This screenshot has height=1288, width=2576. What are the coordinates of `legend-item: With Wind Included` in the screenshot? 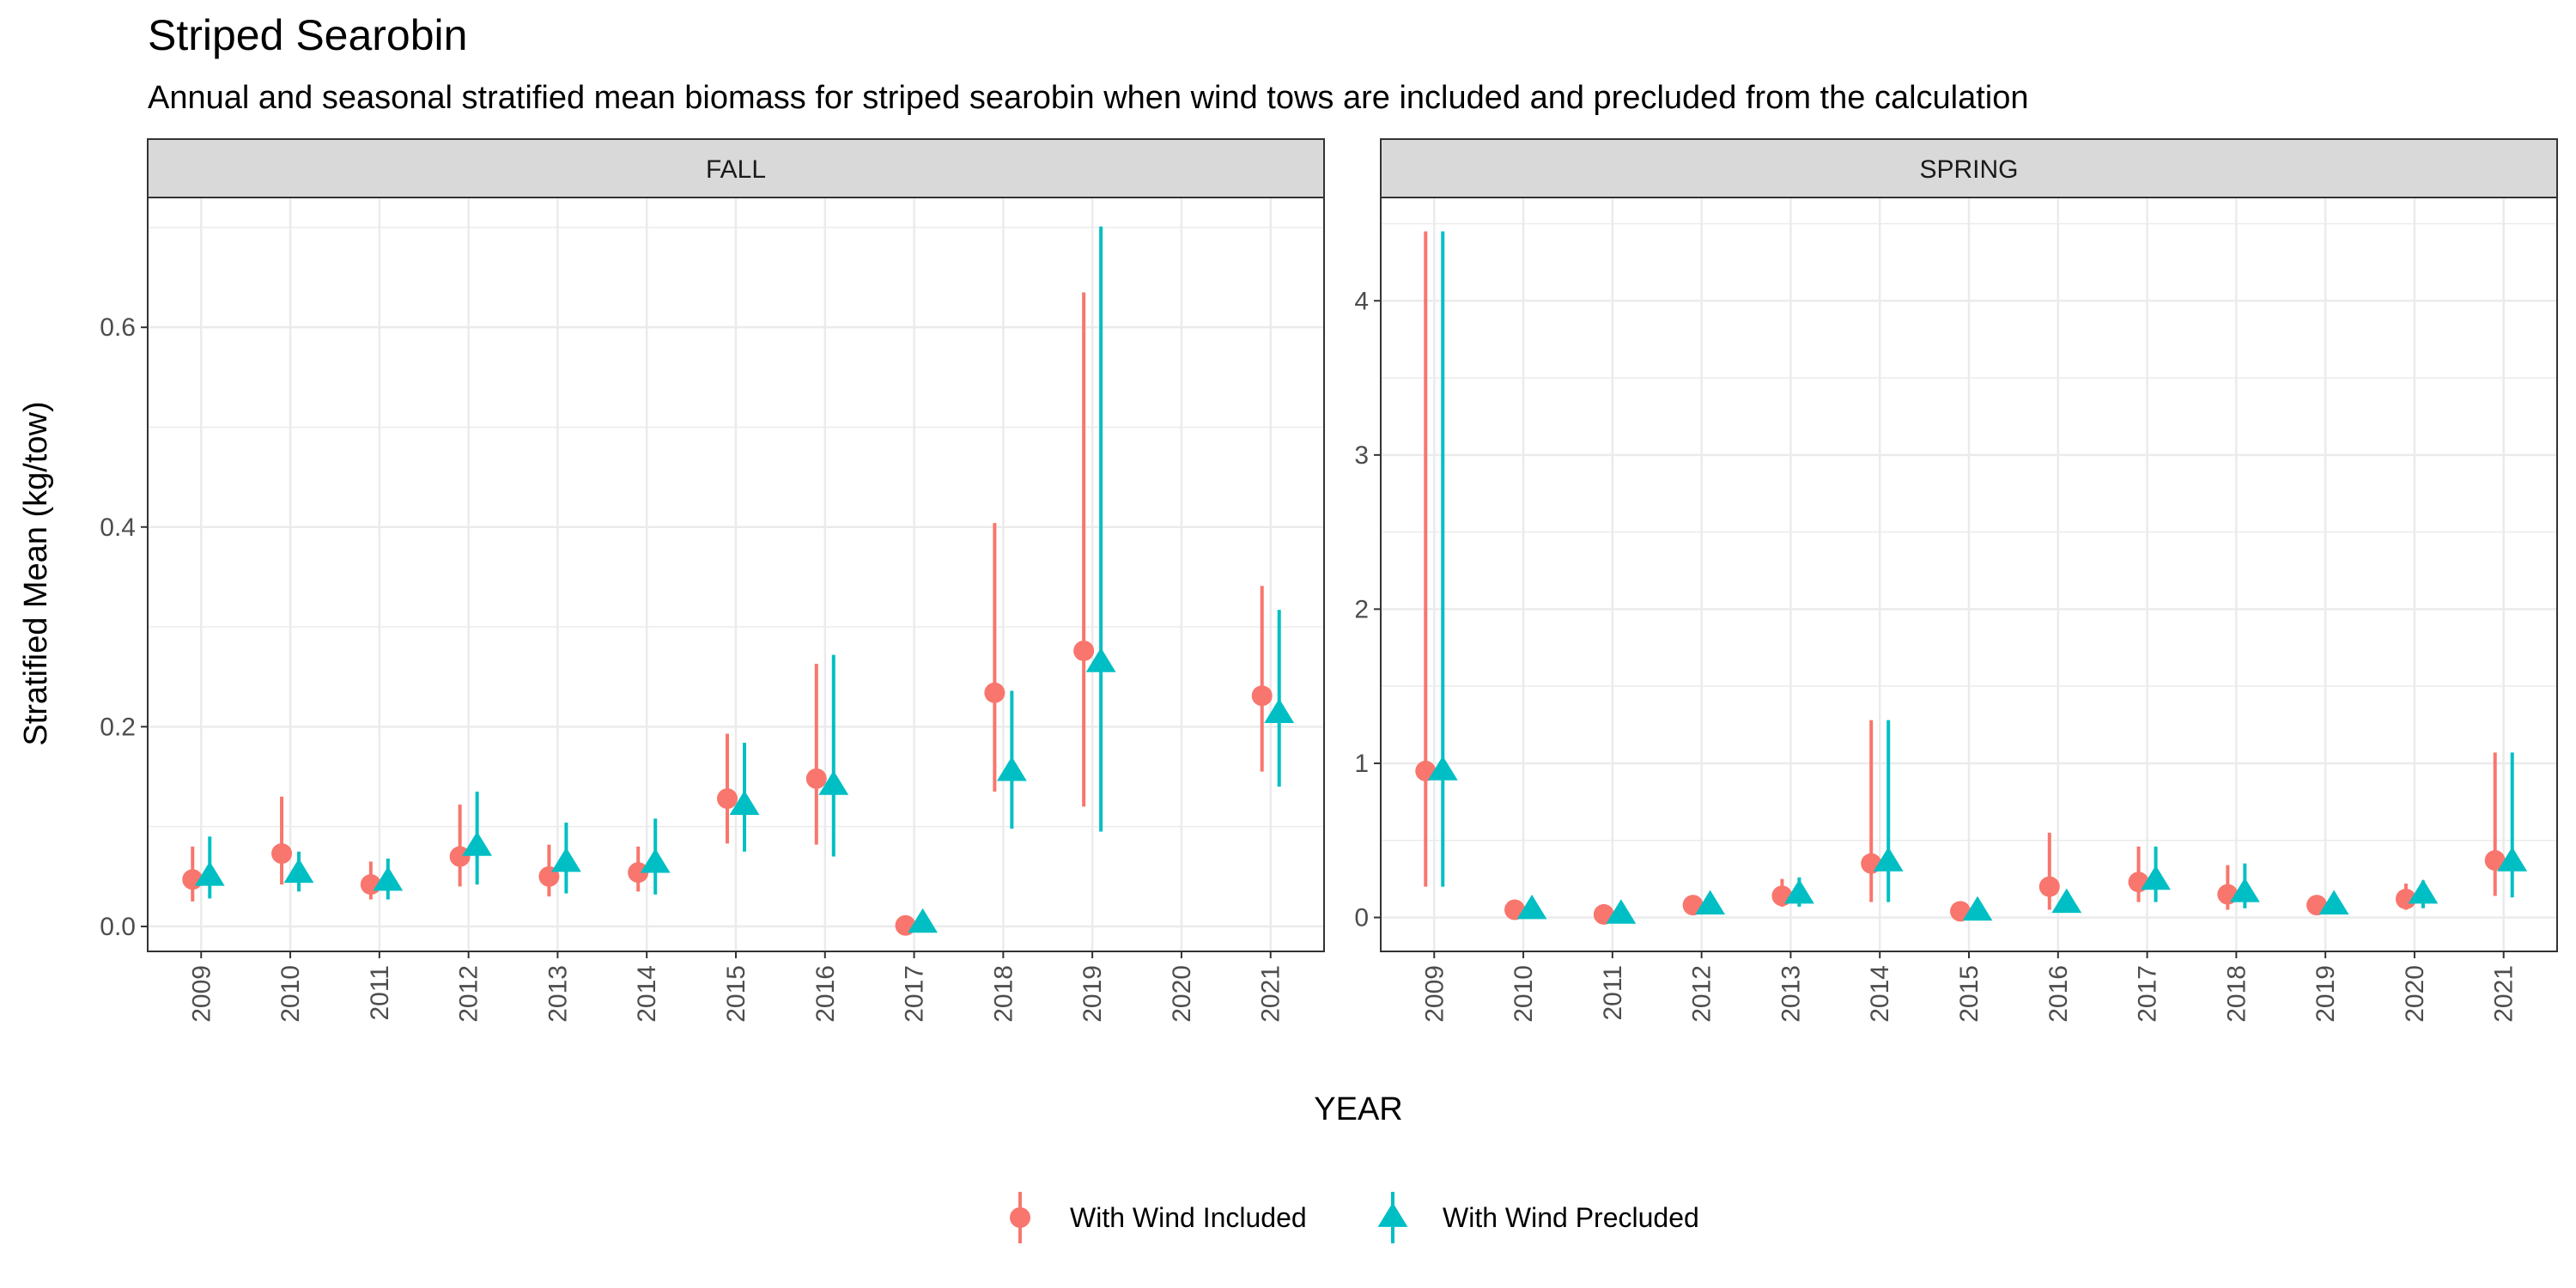 It's located at (1158, 1217).